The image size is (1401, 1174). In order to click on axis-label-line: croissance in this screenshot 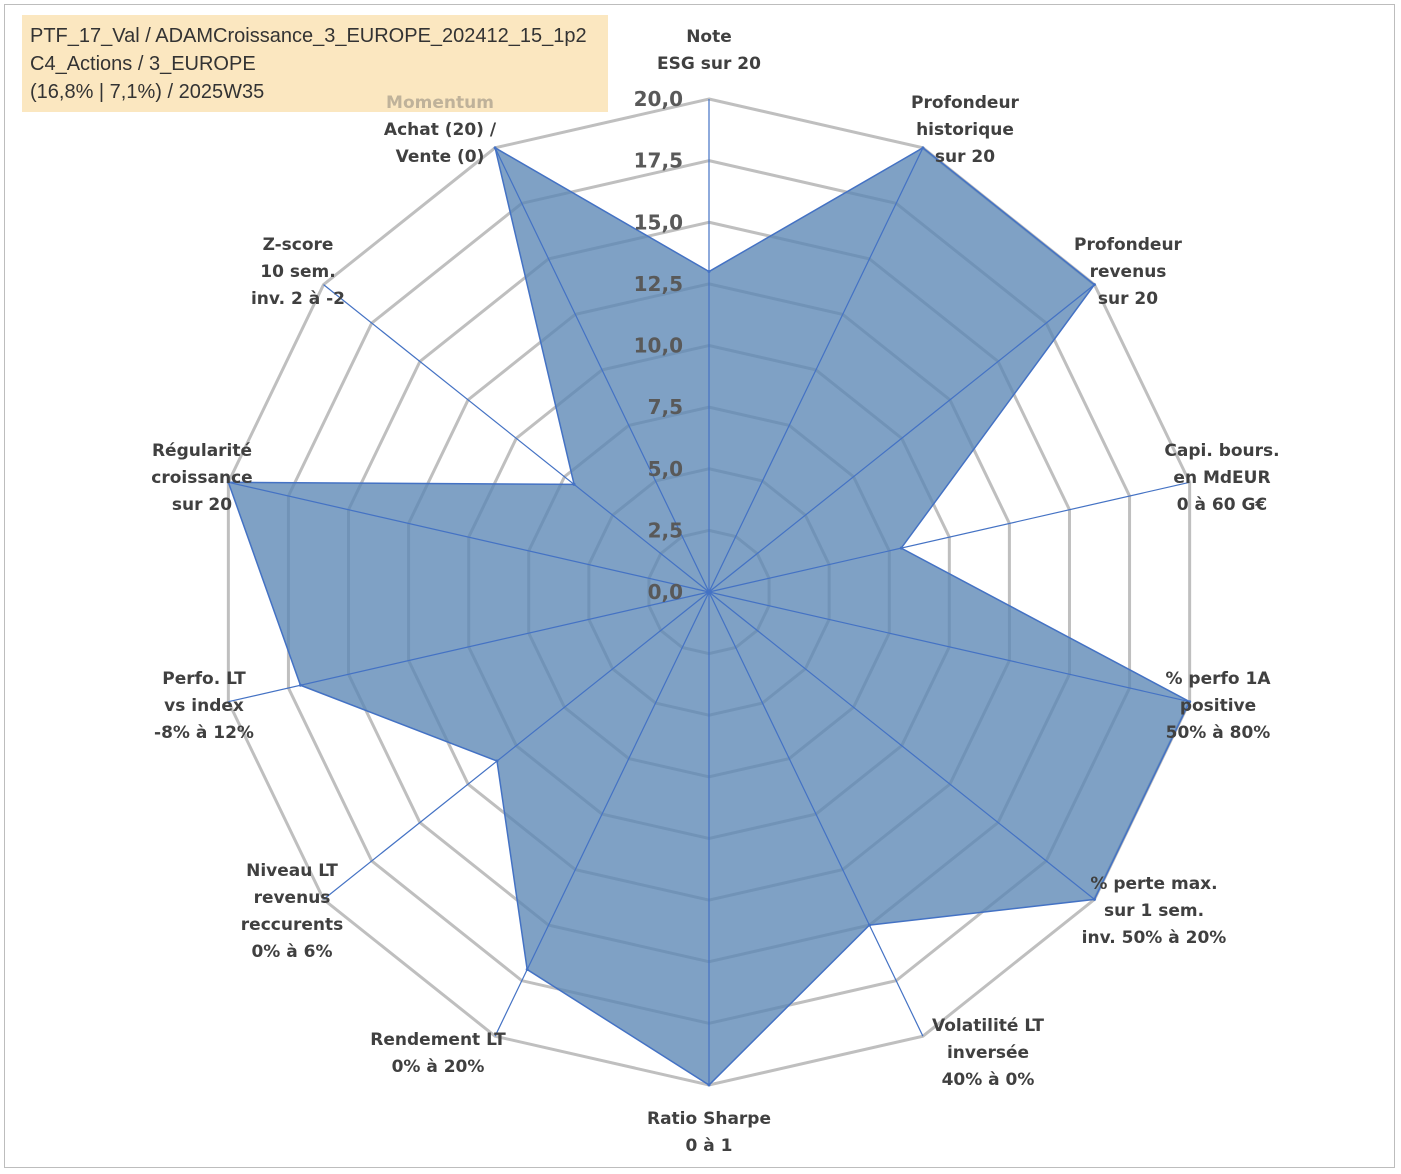, I will do `click(201, 478)`.